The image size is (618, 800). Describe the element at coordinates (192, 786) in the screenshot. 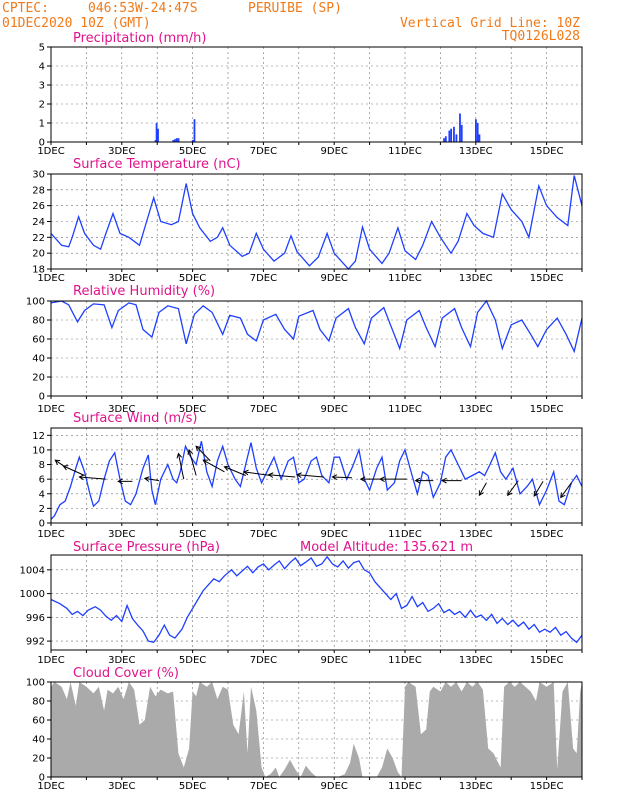

I see `xtick-label-cloud: 5DEC` at that location.